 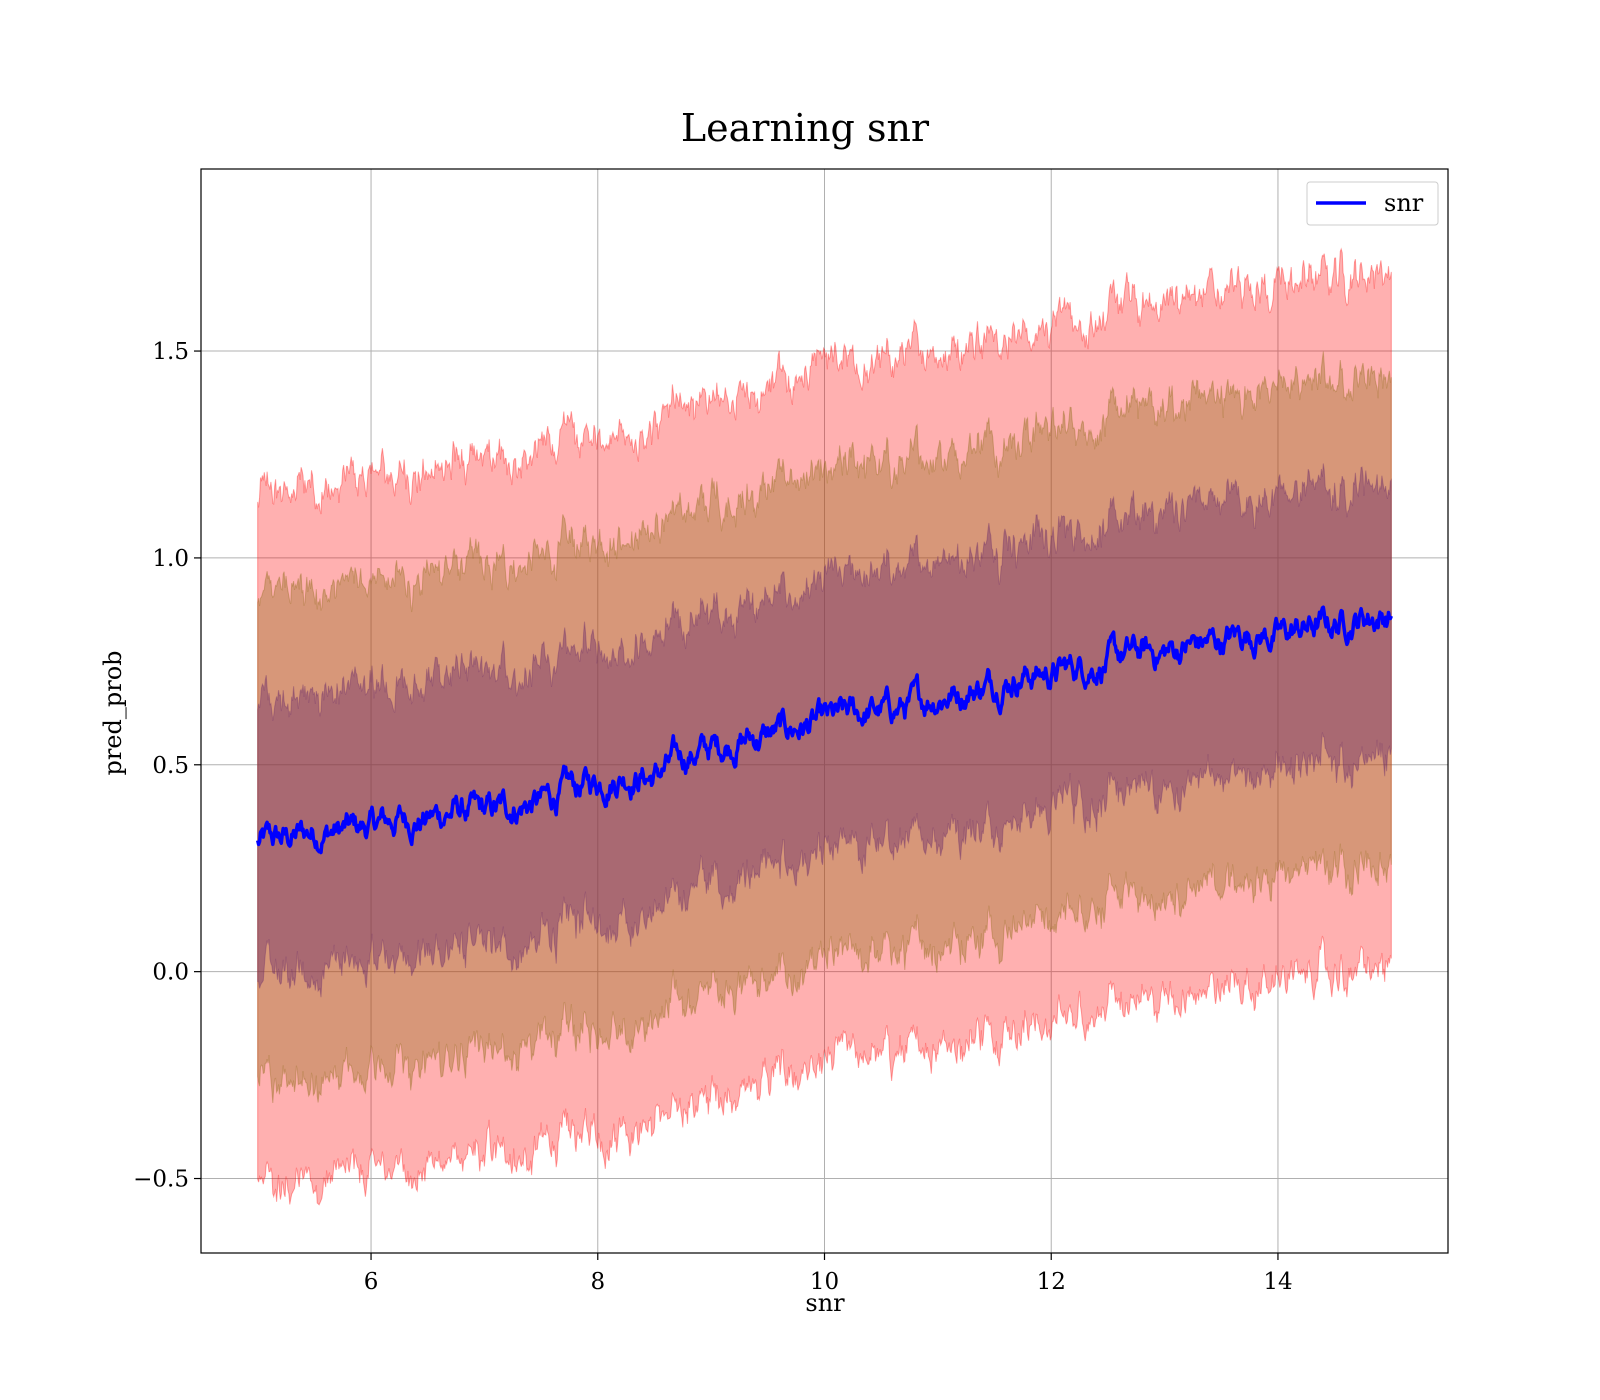 I want to click on x-tick-label: 8, so click(x=597, y=1282).